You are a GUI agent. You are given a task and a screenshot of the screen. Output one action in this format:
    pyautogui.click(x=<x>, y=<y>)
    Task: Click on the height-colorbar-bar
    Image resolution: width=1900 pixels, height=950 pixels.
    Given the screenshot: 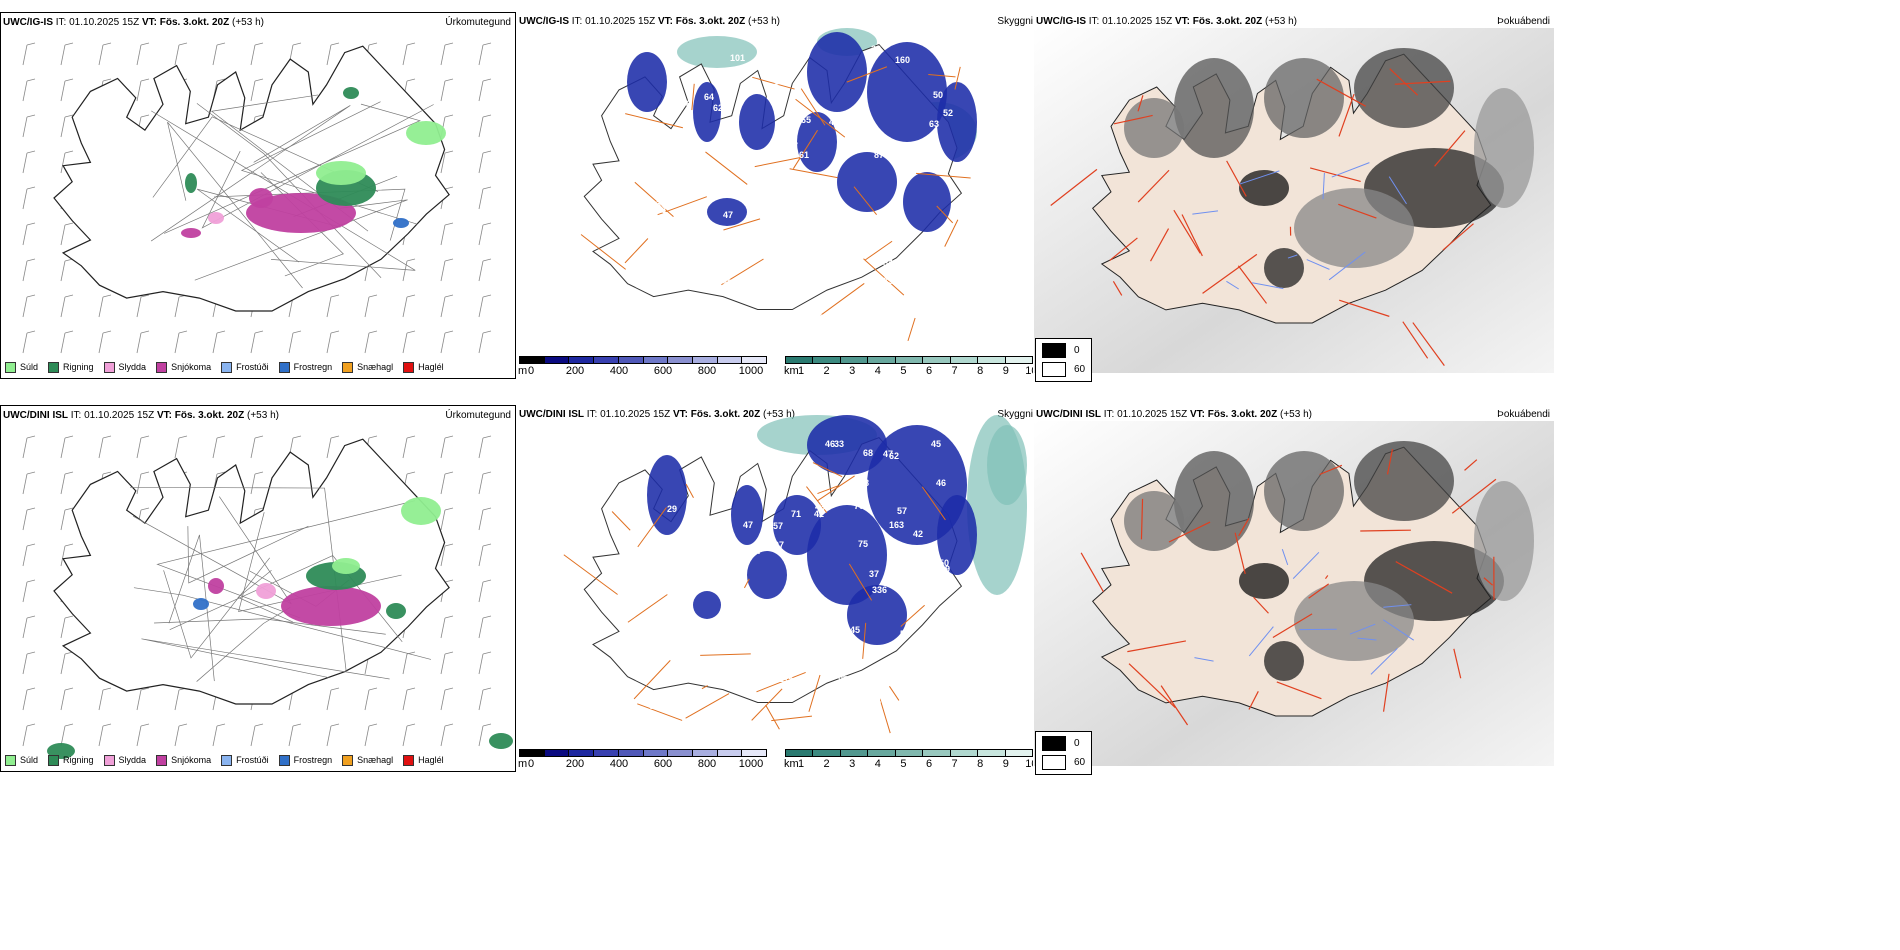 What is the action you would take?
    pyautogui.click(x=643, y=360)
    